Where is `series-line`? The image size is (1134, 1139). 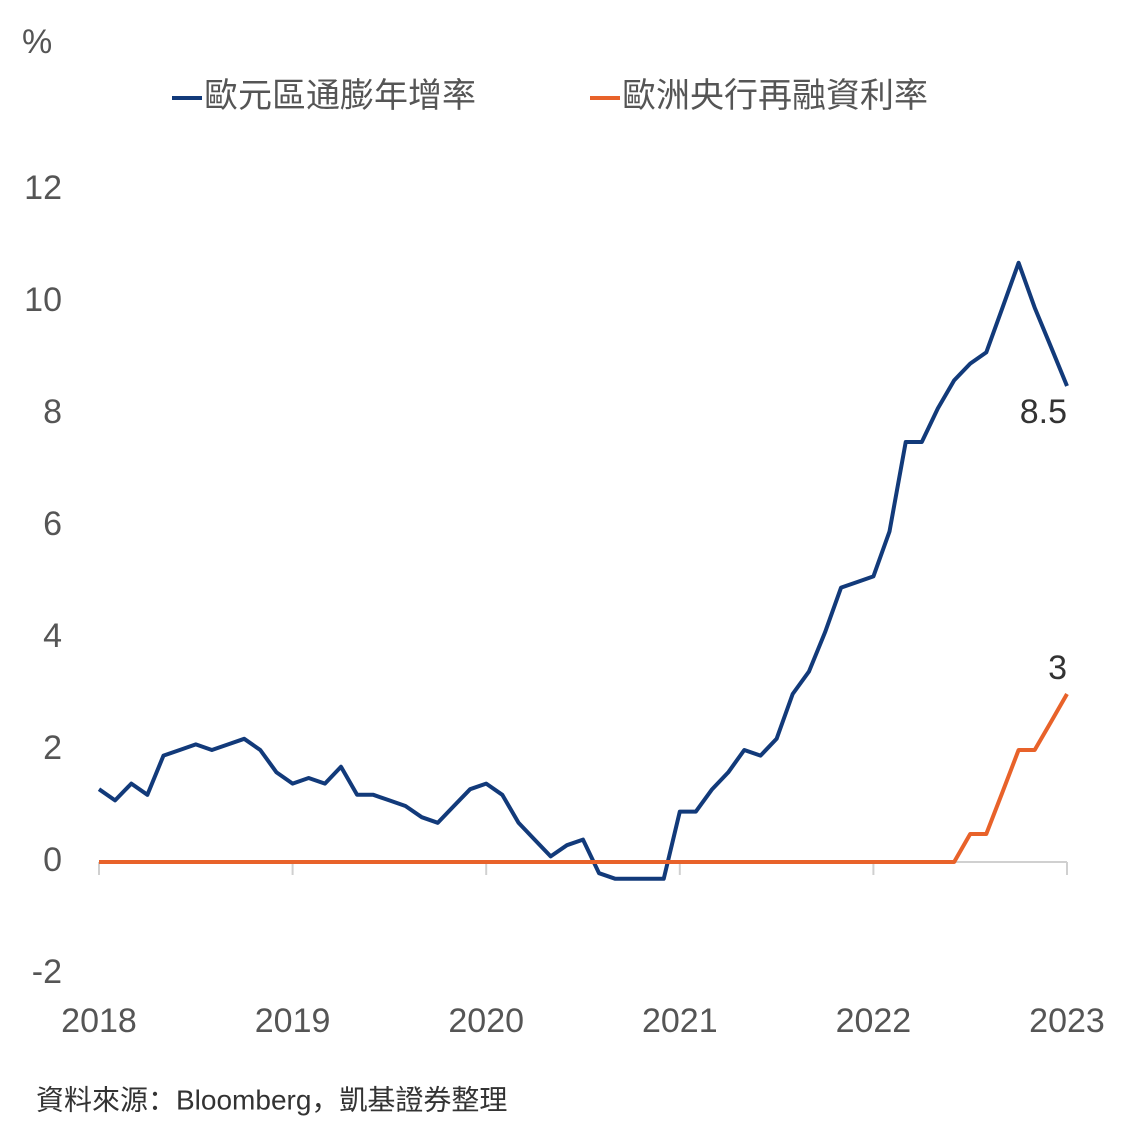 series-line is located at coordinates (584, 778).